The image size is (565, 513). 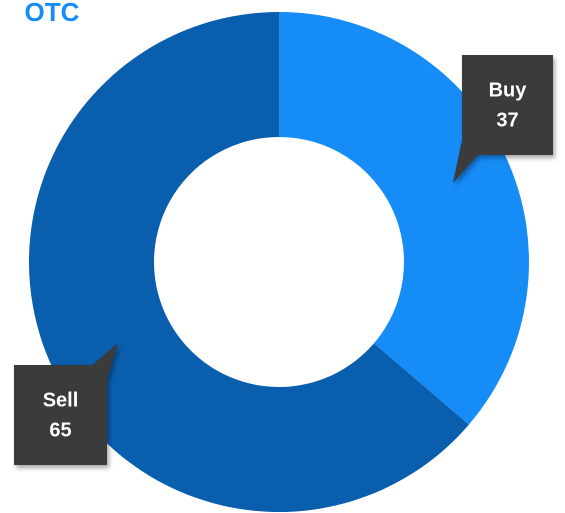 I want to click on callout-name: Buy, so click(x=508, y=90).